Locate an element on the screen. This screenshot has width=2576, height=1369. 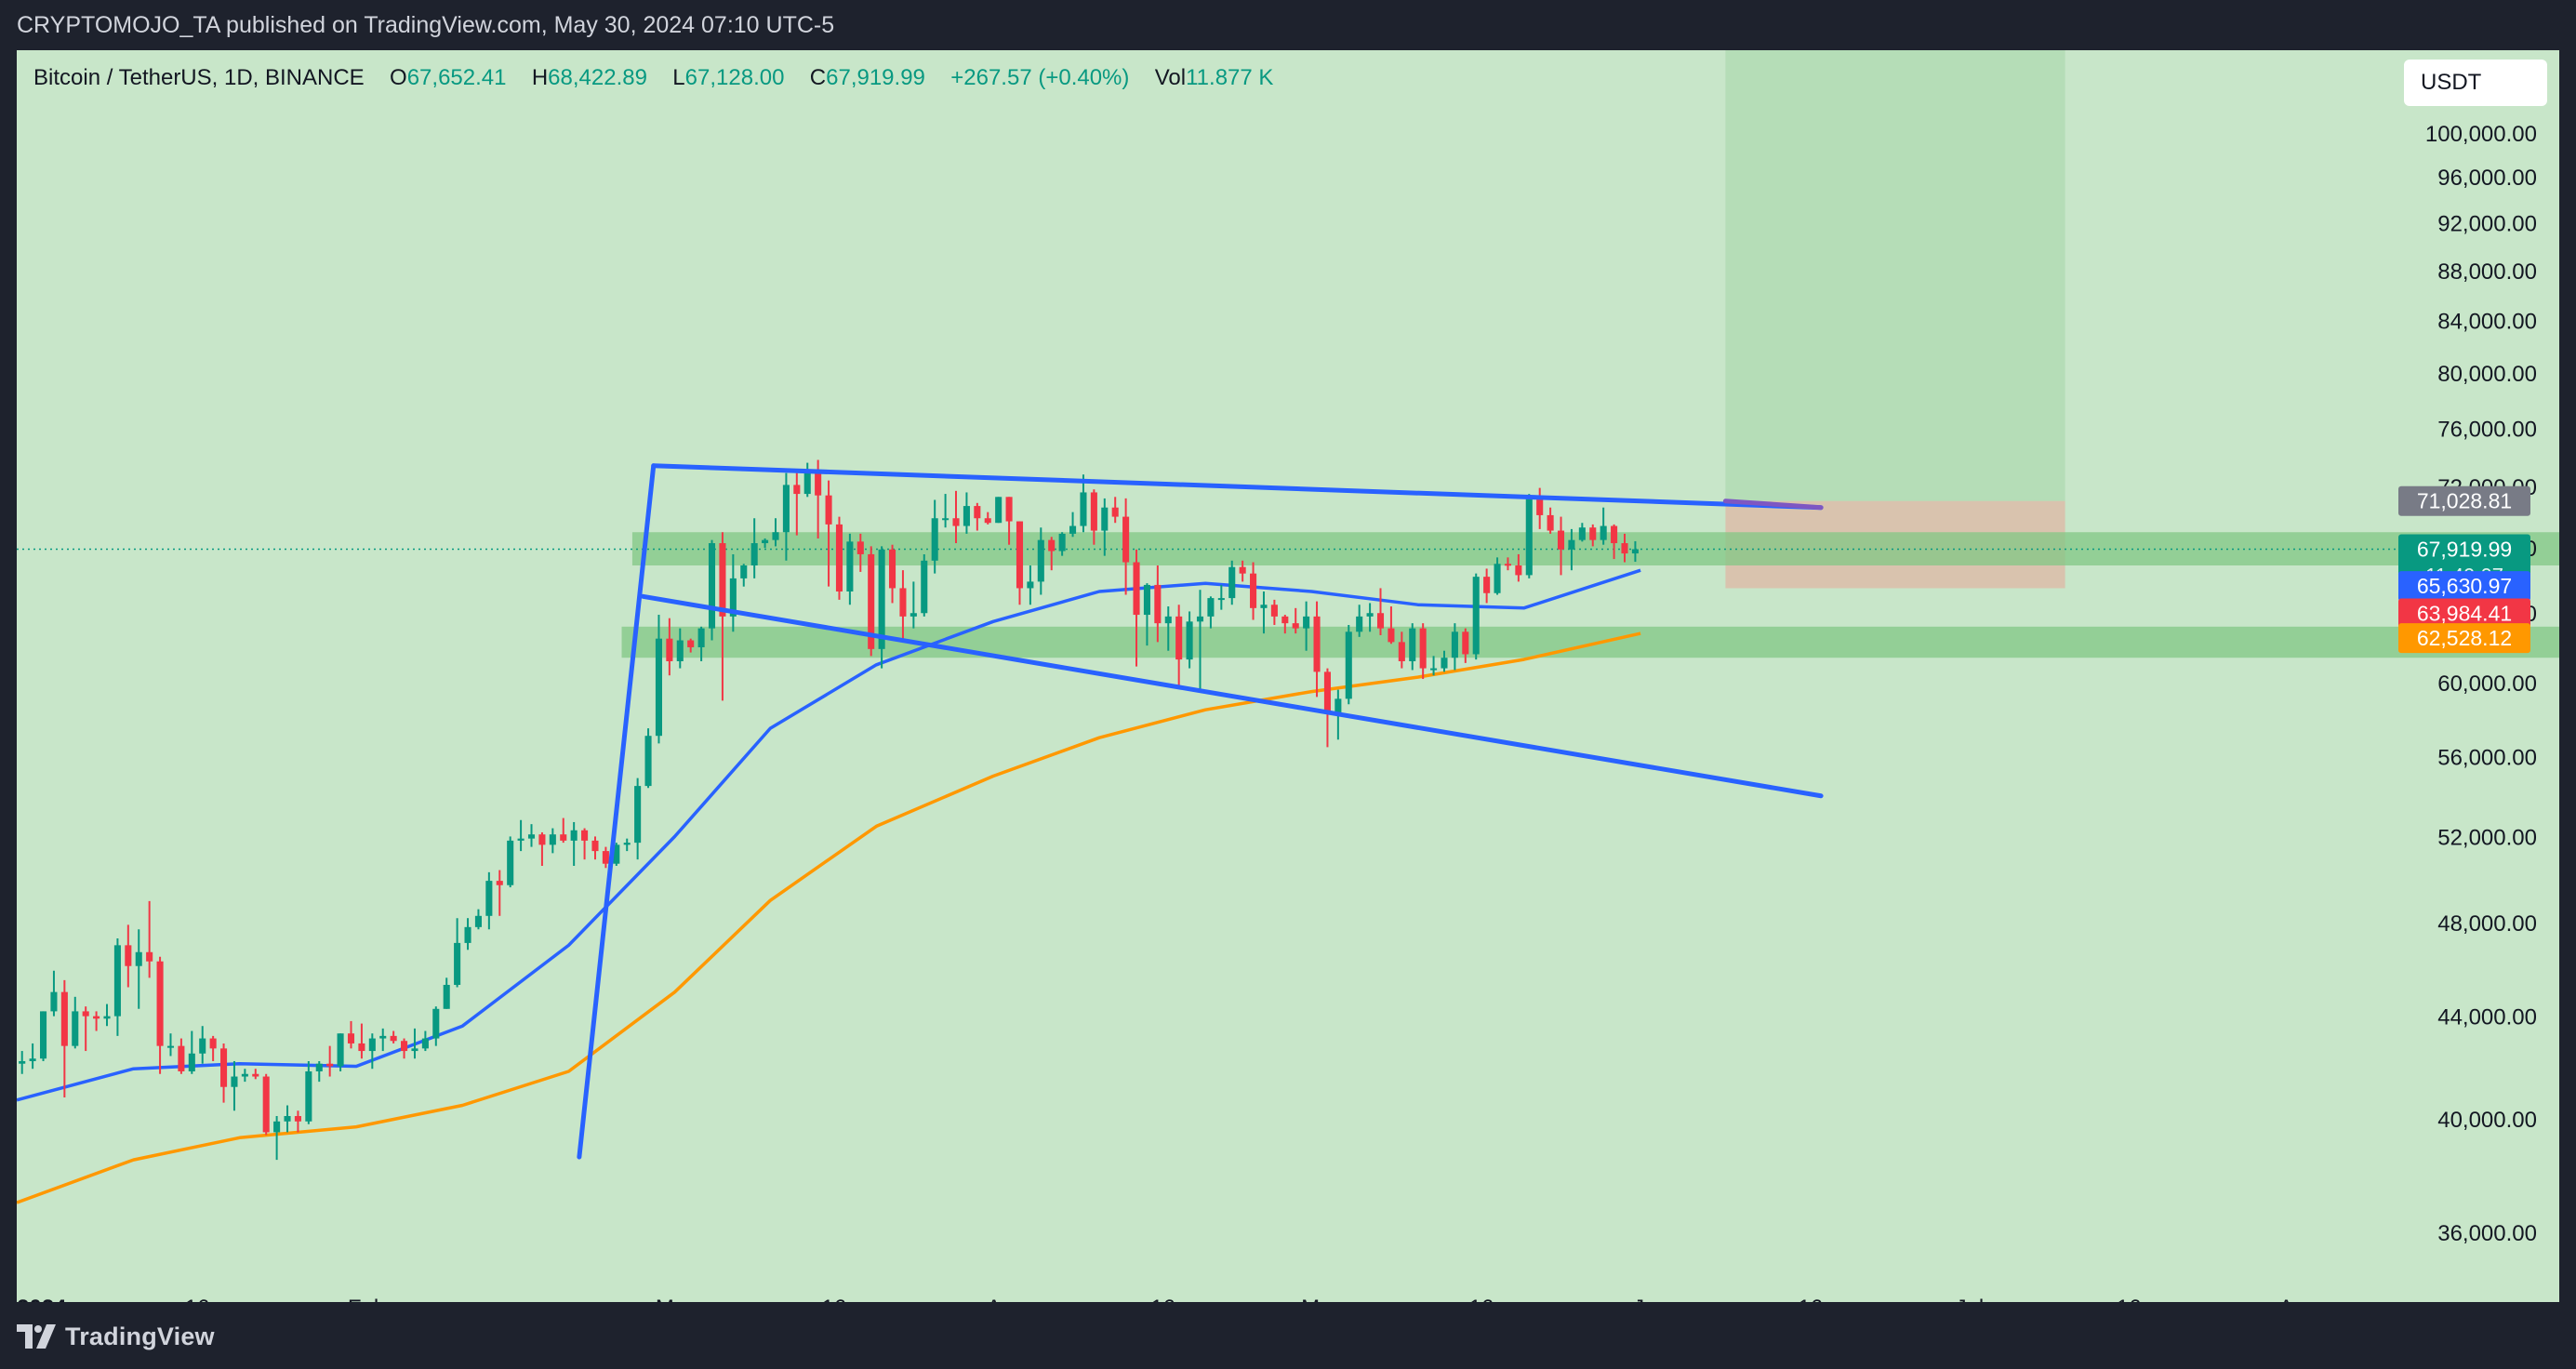
price-badge-label: 63,984.41 is located at coordinates (2464, 614).